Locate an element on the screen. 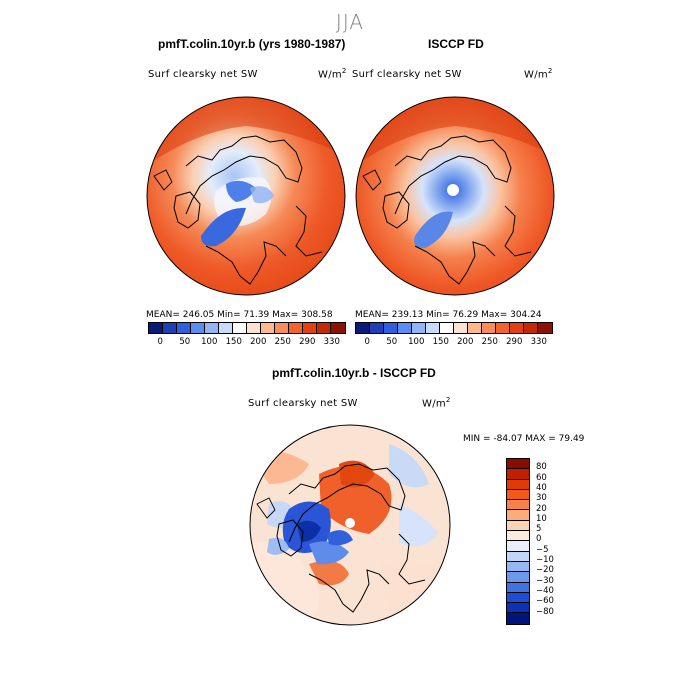 The image size is (700, 700). left-polar-map is located at coordinates (246, 196).